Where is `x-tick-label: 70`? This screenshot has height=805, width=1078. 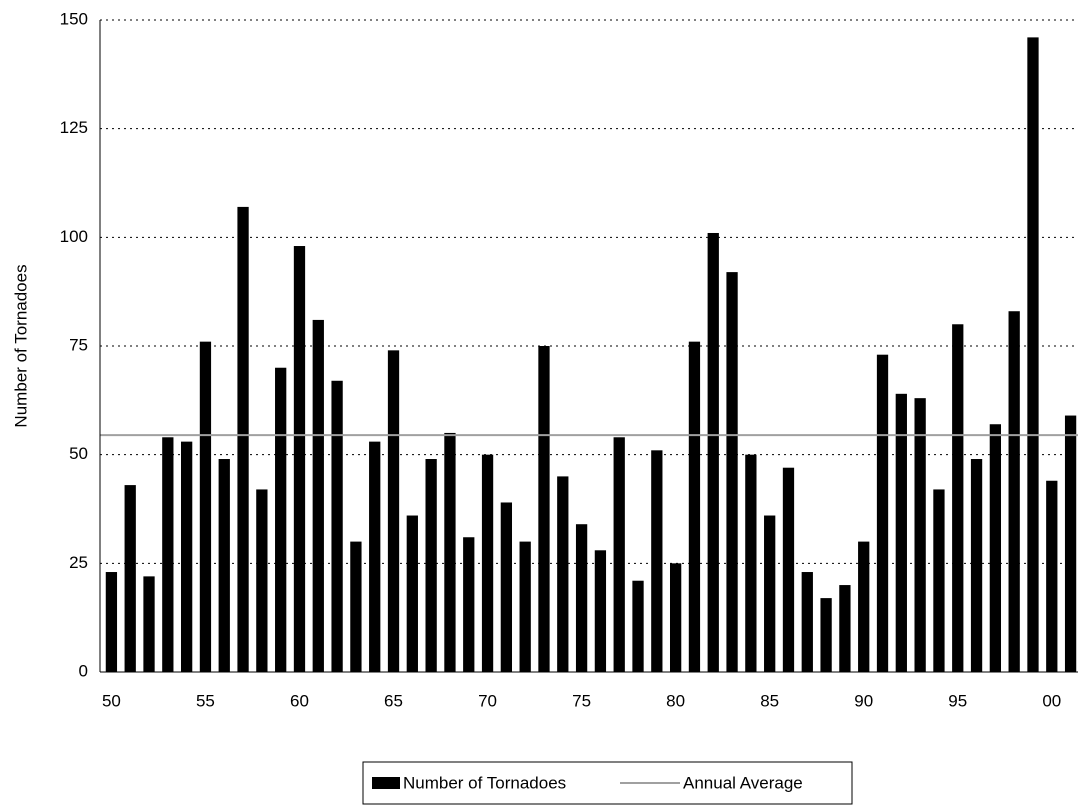
x-tick-label: 70 is located at coordinates (487, 700).